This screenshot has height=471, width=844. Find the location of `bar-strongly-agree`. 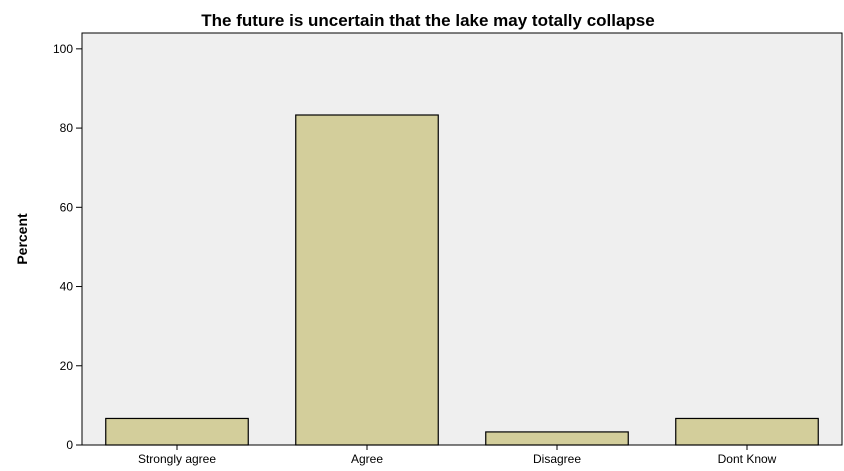

bar-strongly-agree is located at coordinates (177, 431).